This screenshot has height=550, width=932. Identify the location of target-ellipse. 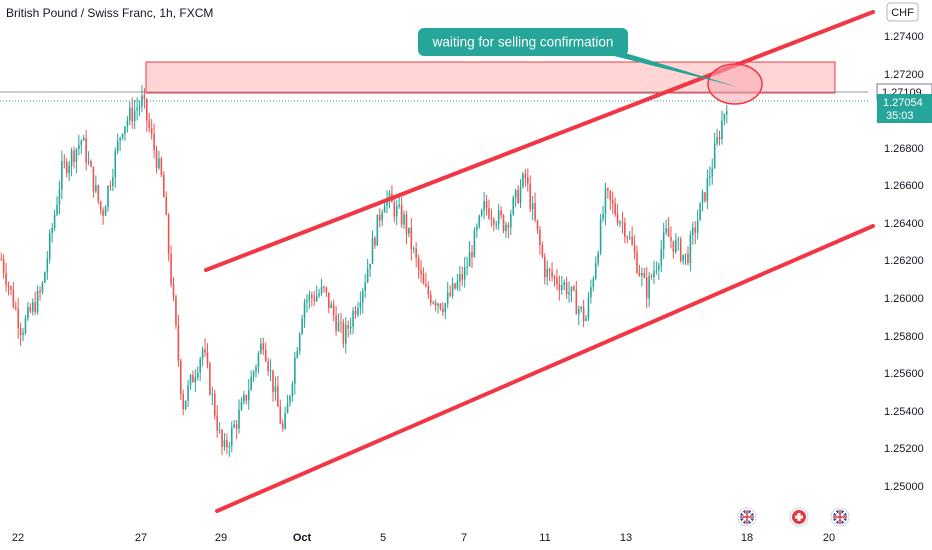
(735, 84).